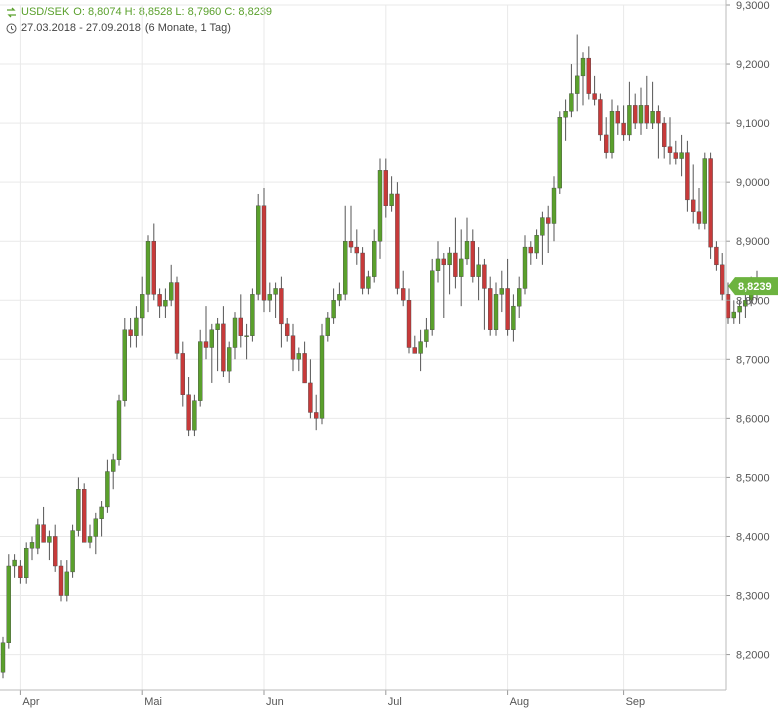 This screenshot has height=711, width=780. I want to click on x-tick-label: Jun, so click(275, 702).